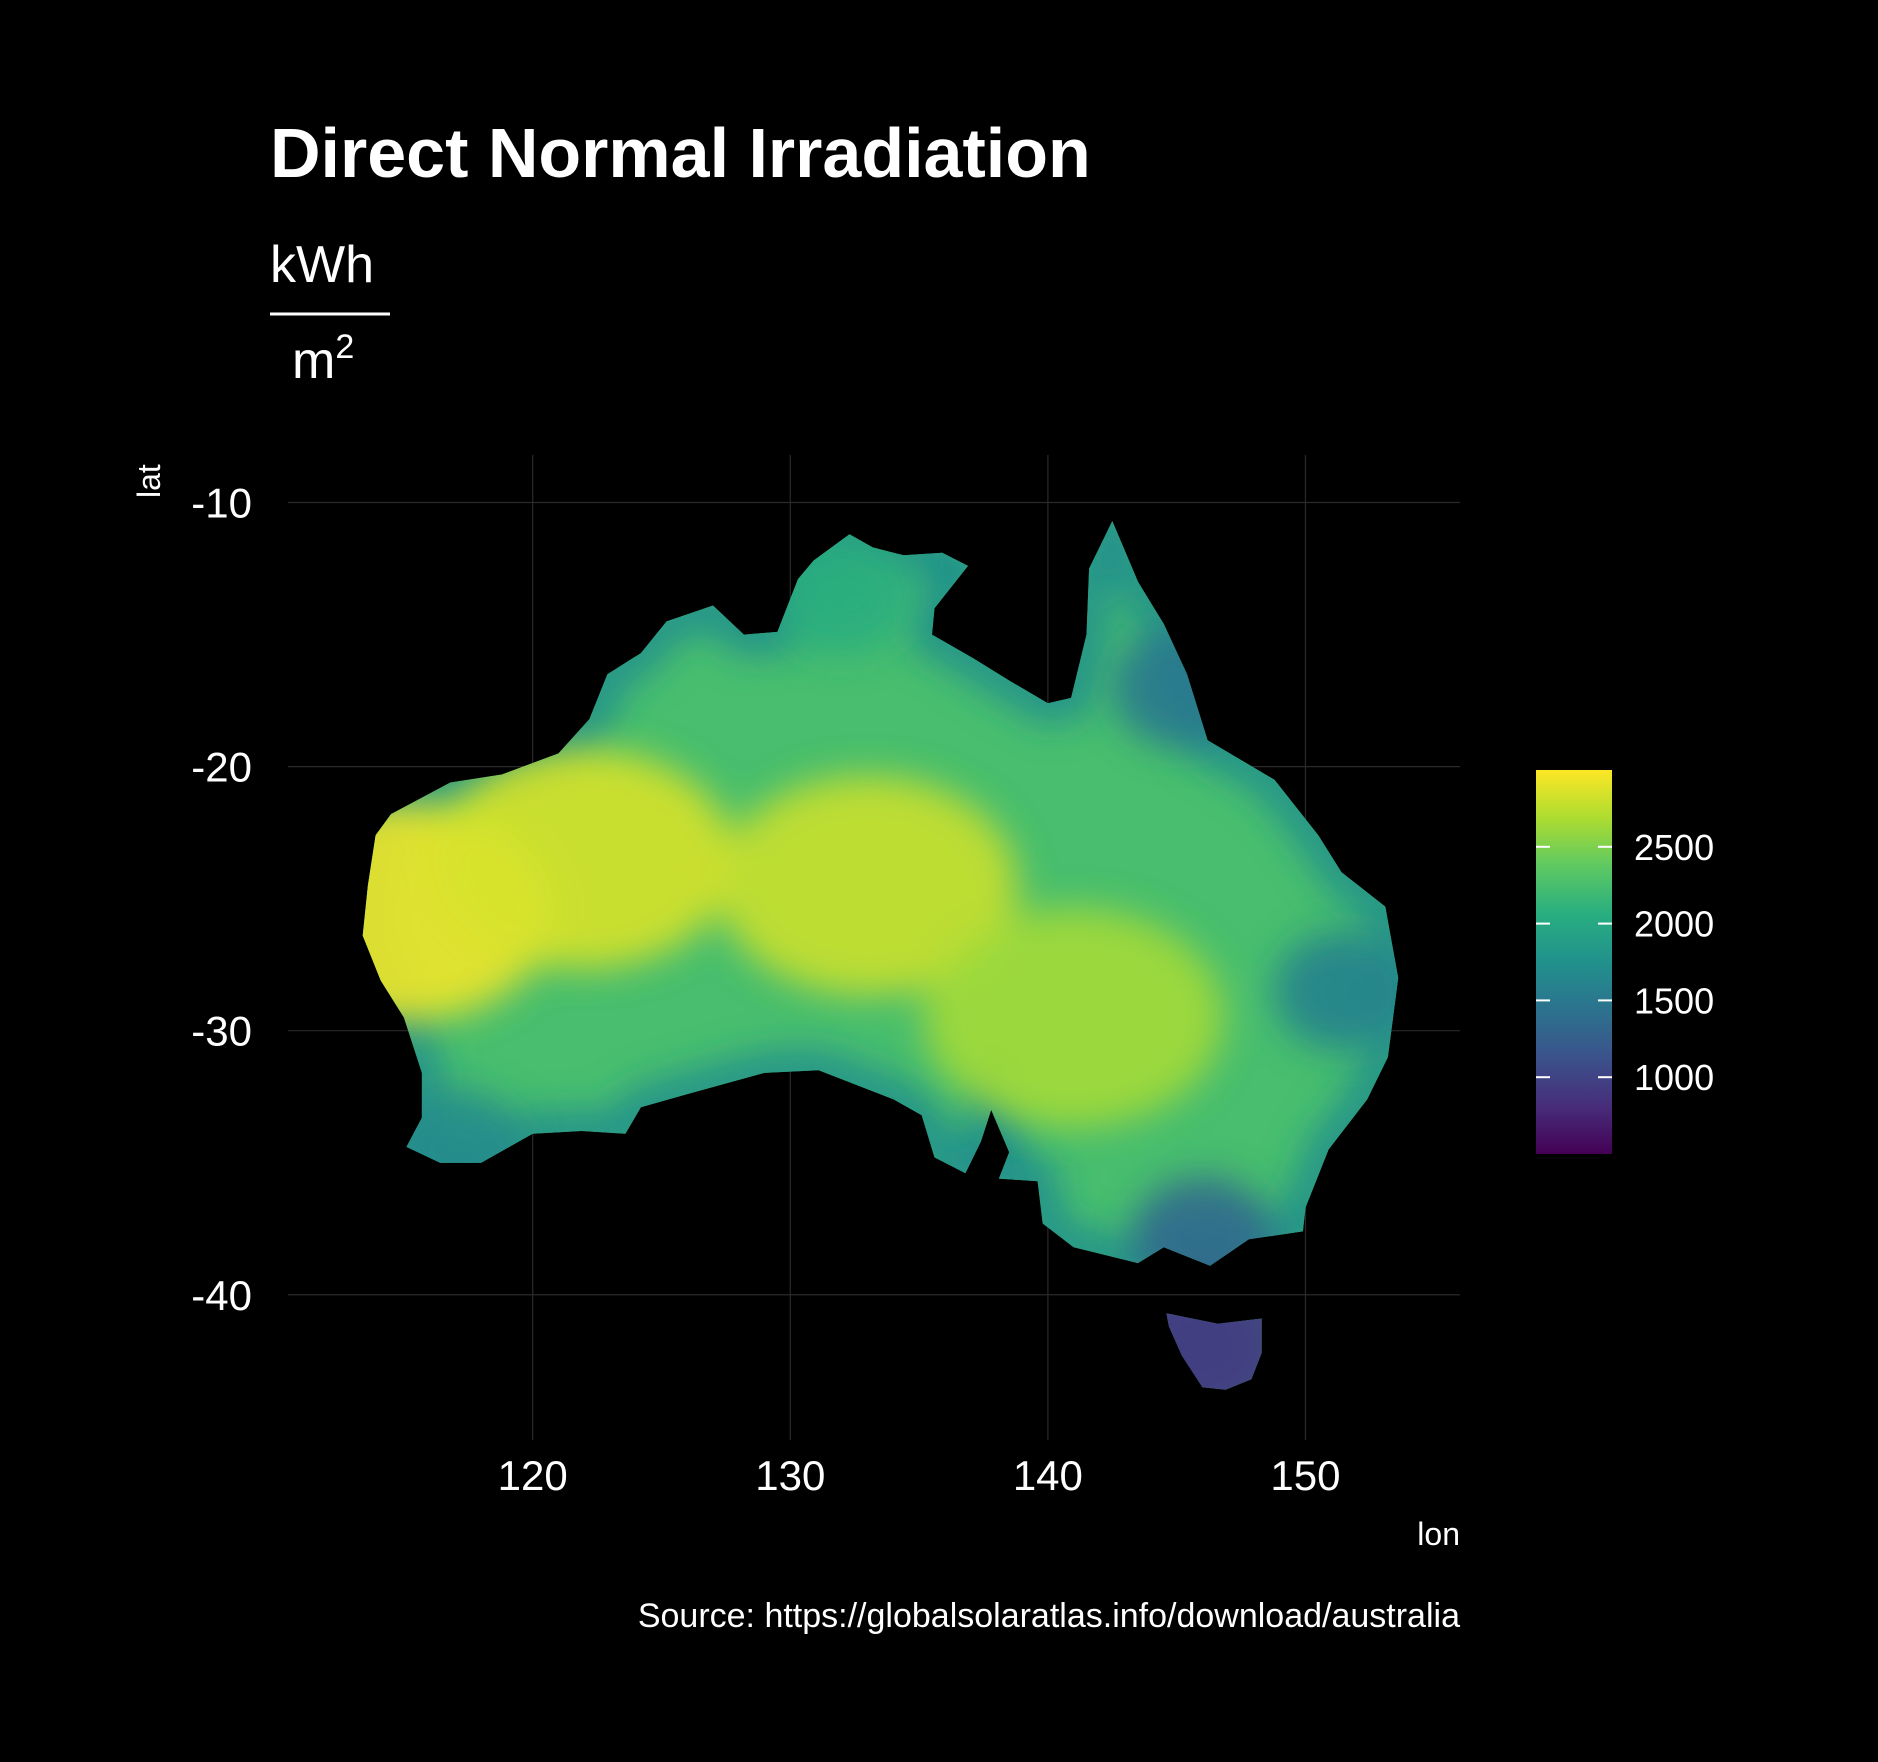 The width and height of the screenshot is (1878, 1762). What do you see at coordinates (1048, 1475) in the screenshot?
I see `x-tick-label: 140` at bounding box center [1048, 1475].